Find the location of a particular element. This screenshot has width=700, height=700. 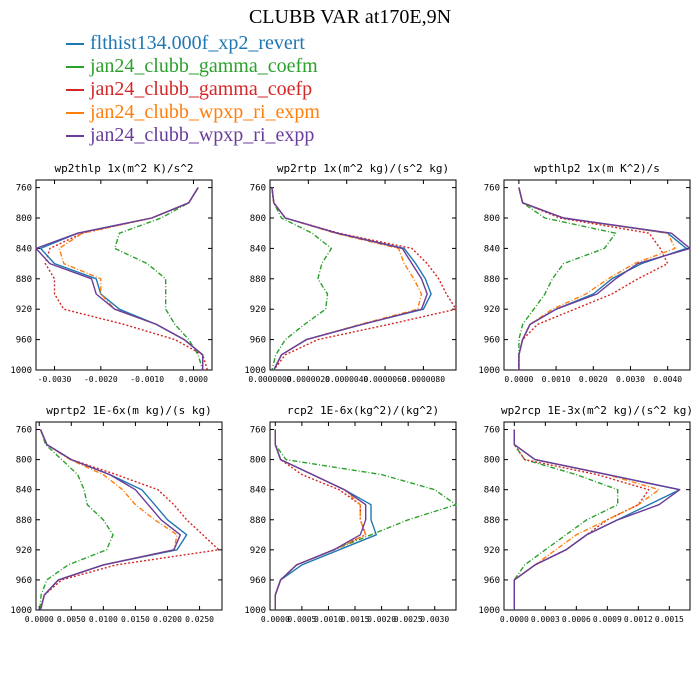

x-tick-label: -0.0010 is located at coordinates (147, 379).